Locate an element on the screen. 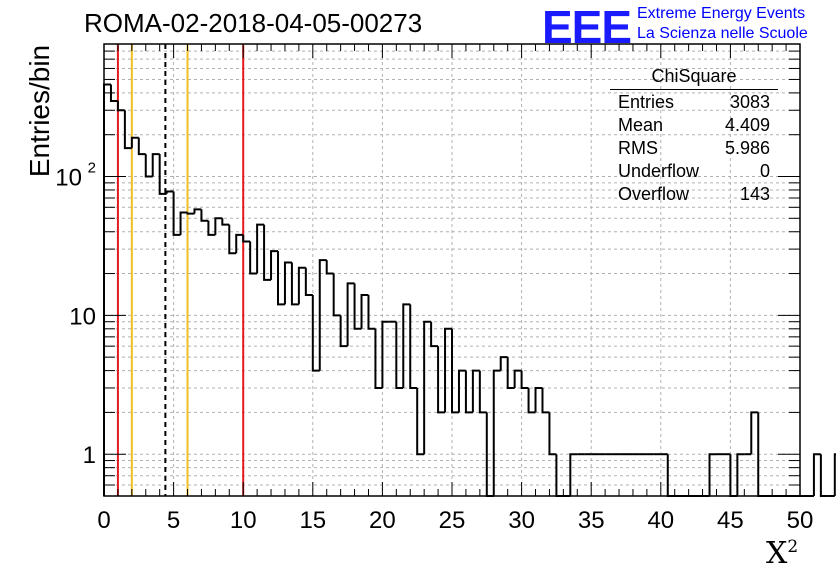 The height and width of the screenshot is (572, 836). stats-value: 4.409 is located at coordinates (747, 125).